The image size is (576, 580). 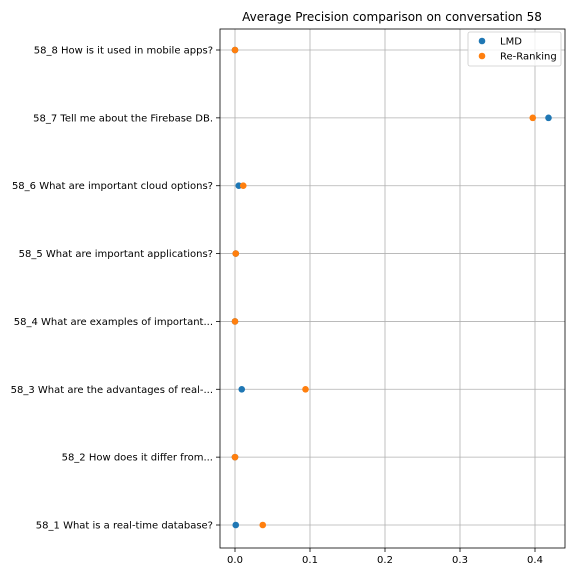 I want to click on legend: LMD Re-Ranking, so click(x=514, y=49).